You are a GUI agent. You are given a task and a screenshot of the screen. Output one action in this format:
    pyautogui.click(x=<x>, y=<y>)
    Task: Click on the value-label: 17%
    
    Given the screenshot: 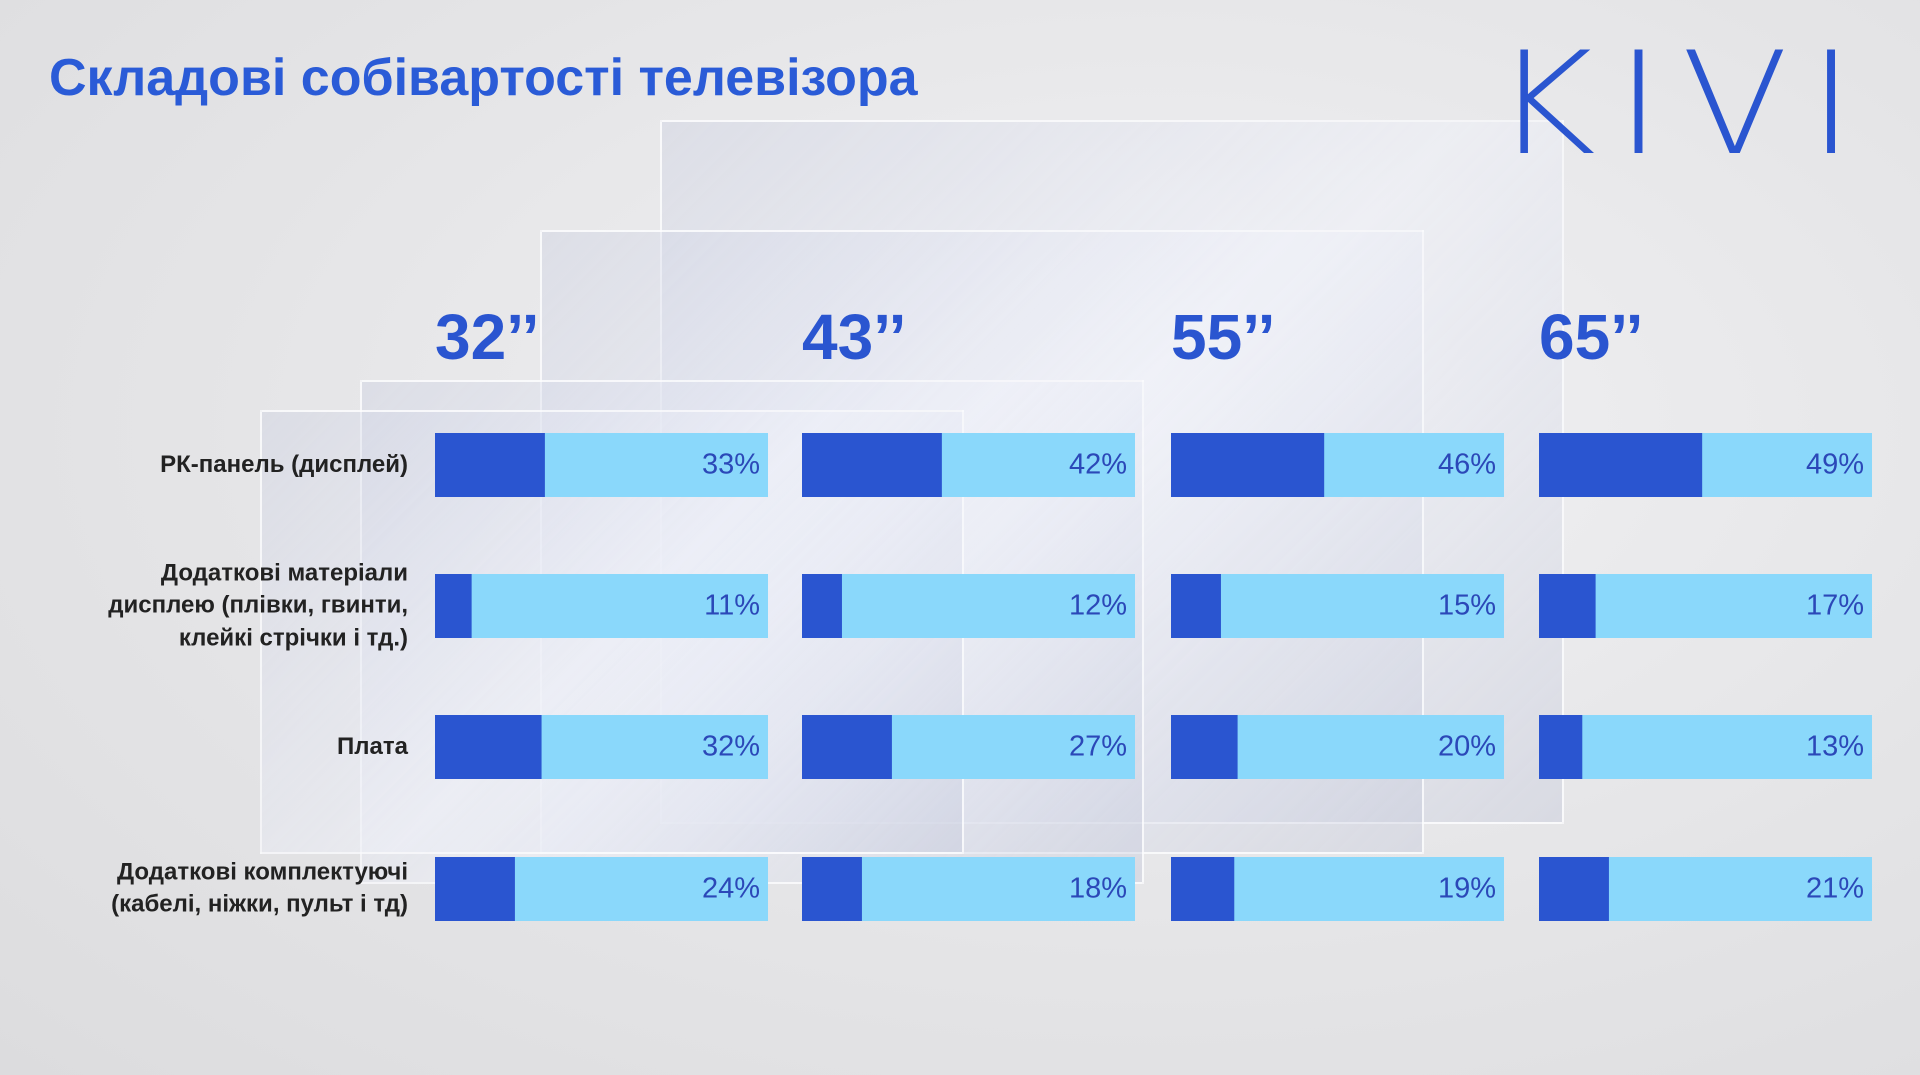 What is the action you would take?
    pyautogui.click(x=1835, y=606)
    